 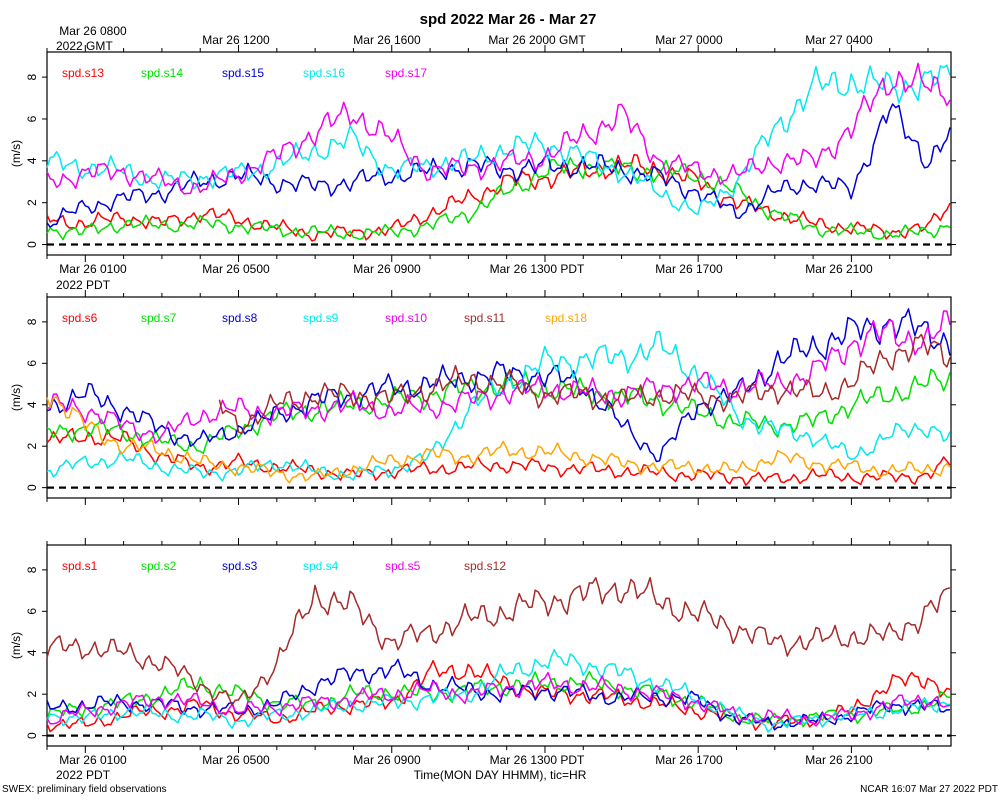 What do you see at coordinates (584, 384) in the screenshot?
I see `series-line-spd-s11` at bounding box center [584, 384].